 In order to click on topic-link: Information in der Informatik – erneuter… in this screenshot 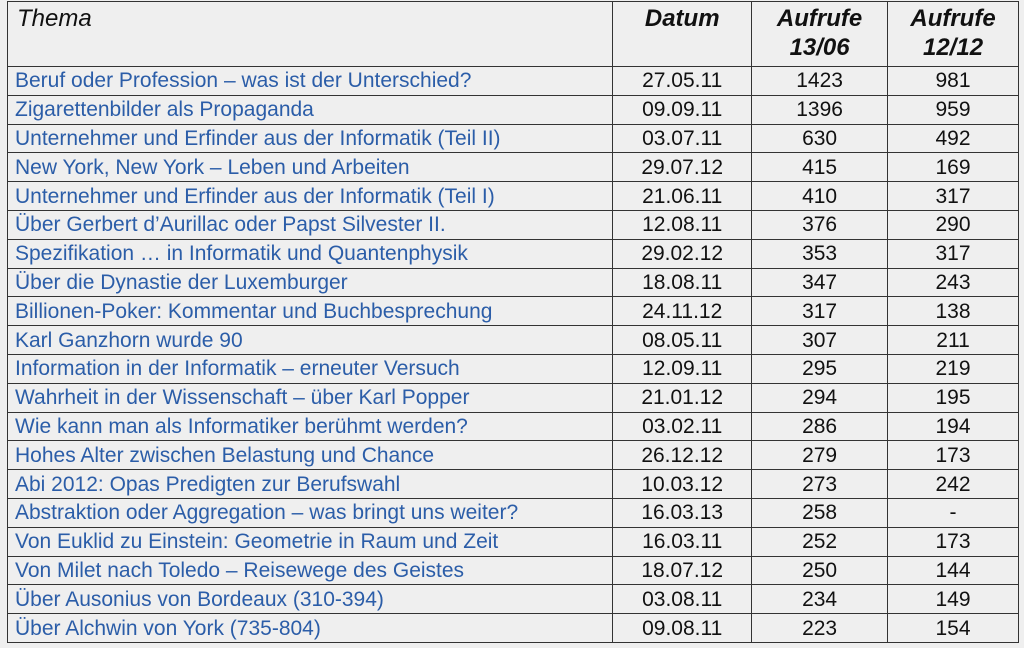, I will do `click(310, 368)`.